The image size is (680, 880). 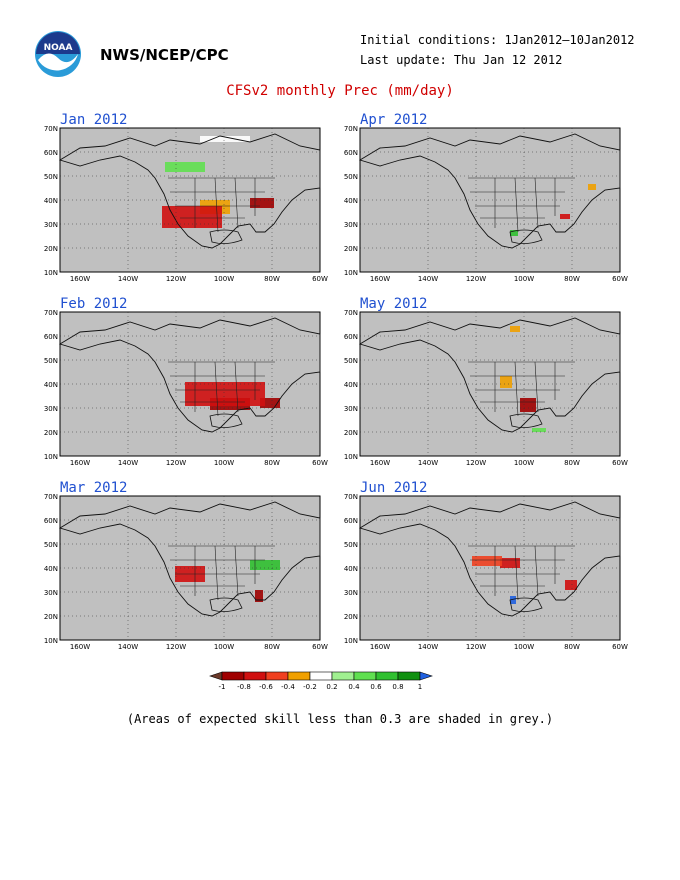 I want to click on initial-conditions: Initial conditions: 1Jan2012–10Jan2012, so click(x=497, y=40).